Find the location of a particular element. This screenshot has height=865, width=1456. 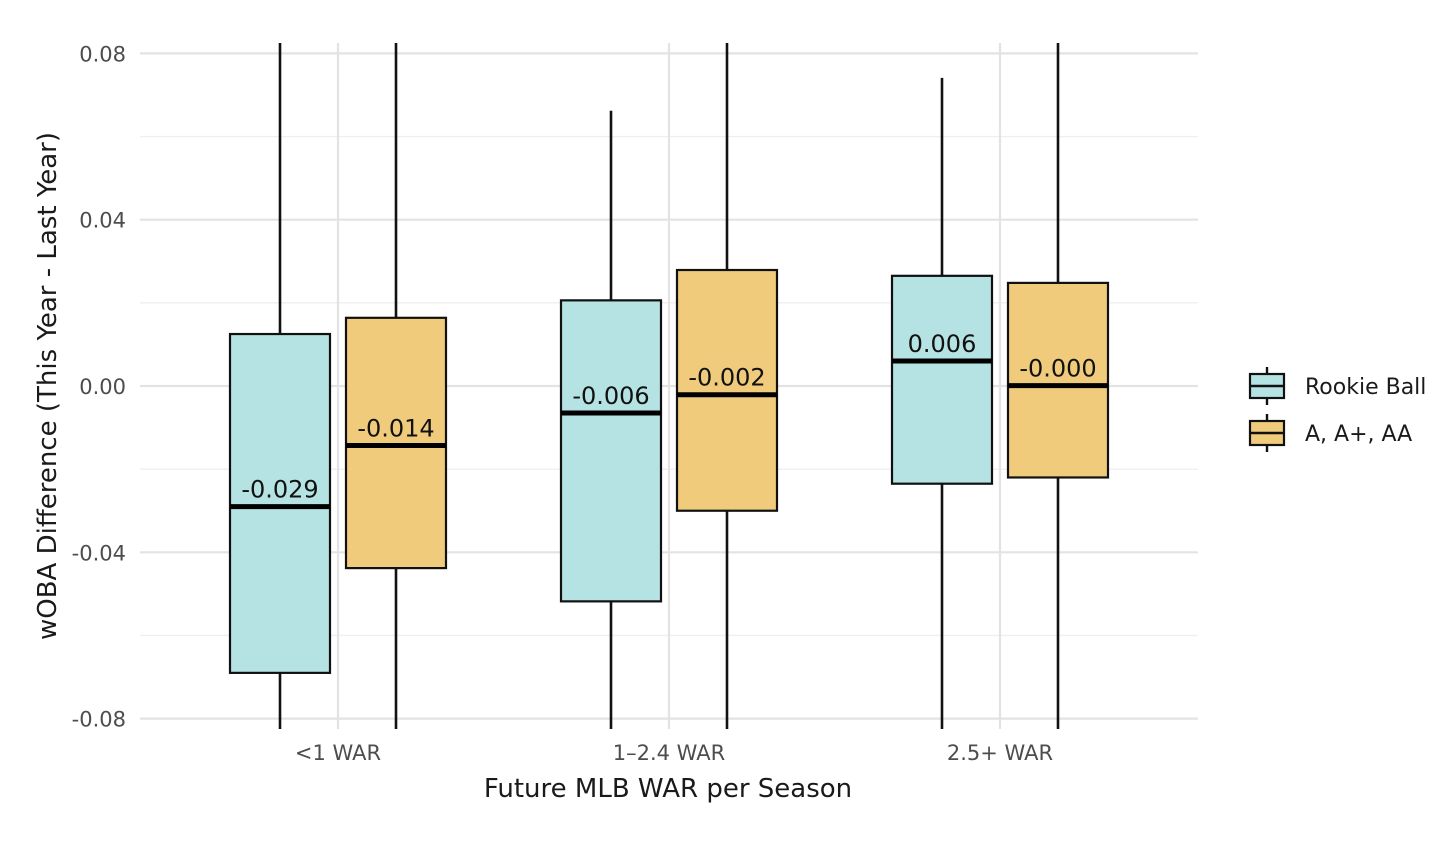

y-tick-label: 0.00 is located at coordinates (102, 387).